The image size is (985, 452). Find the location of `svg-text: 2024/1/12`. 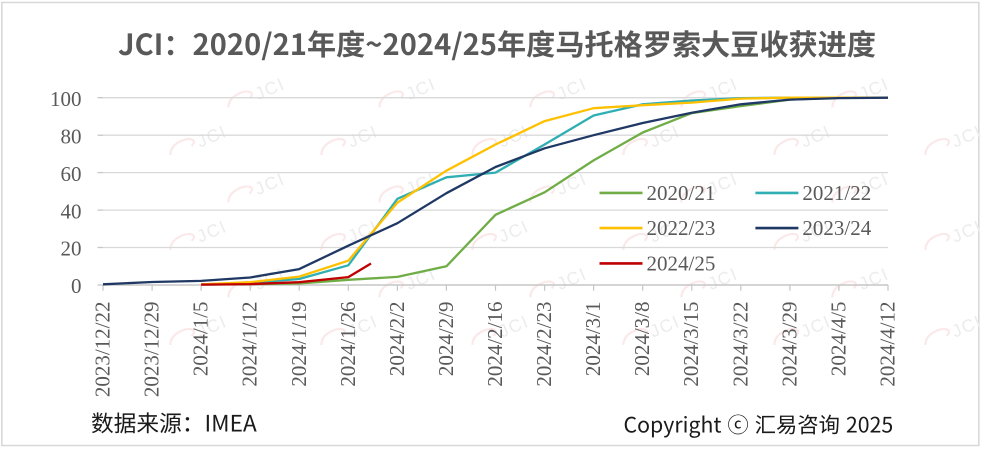

svg-text: 2024/1/12 is located at coordinates (250, 344).